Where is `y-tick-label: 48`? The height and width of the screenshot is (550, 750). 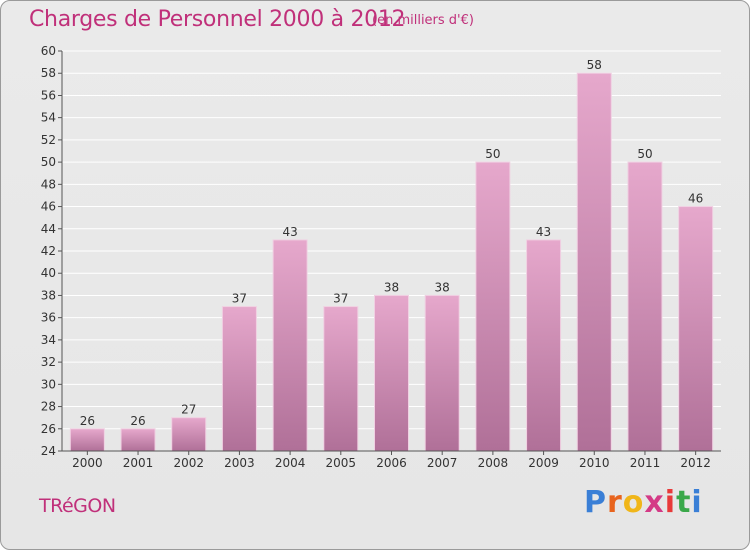
y-tick-label: 48 is located at coordinates (48, 184).